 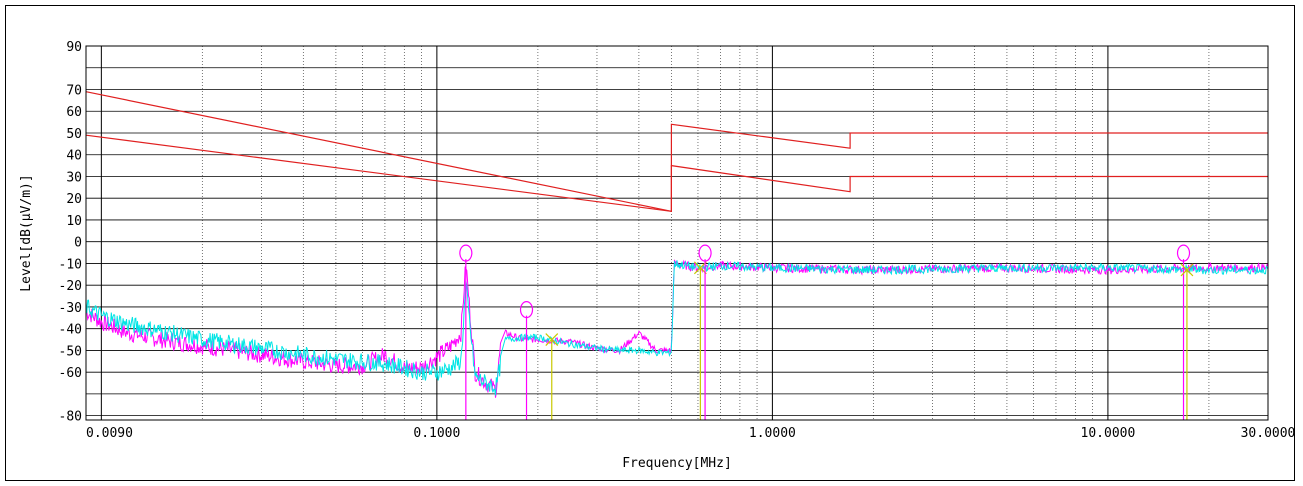 What do you see at coordinates (26, 232) in the screenshot?
I see `y-axis-label: Level[dB(µV/m)]` at bounding box center [26, 232].